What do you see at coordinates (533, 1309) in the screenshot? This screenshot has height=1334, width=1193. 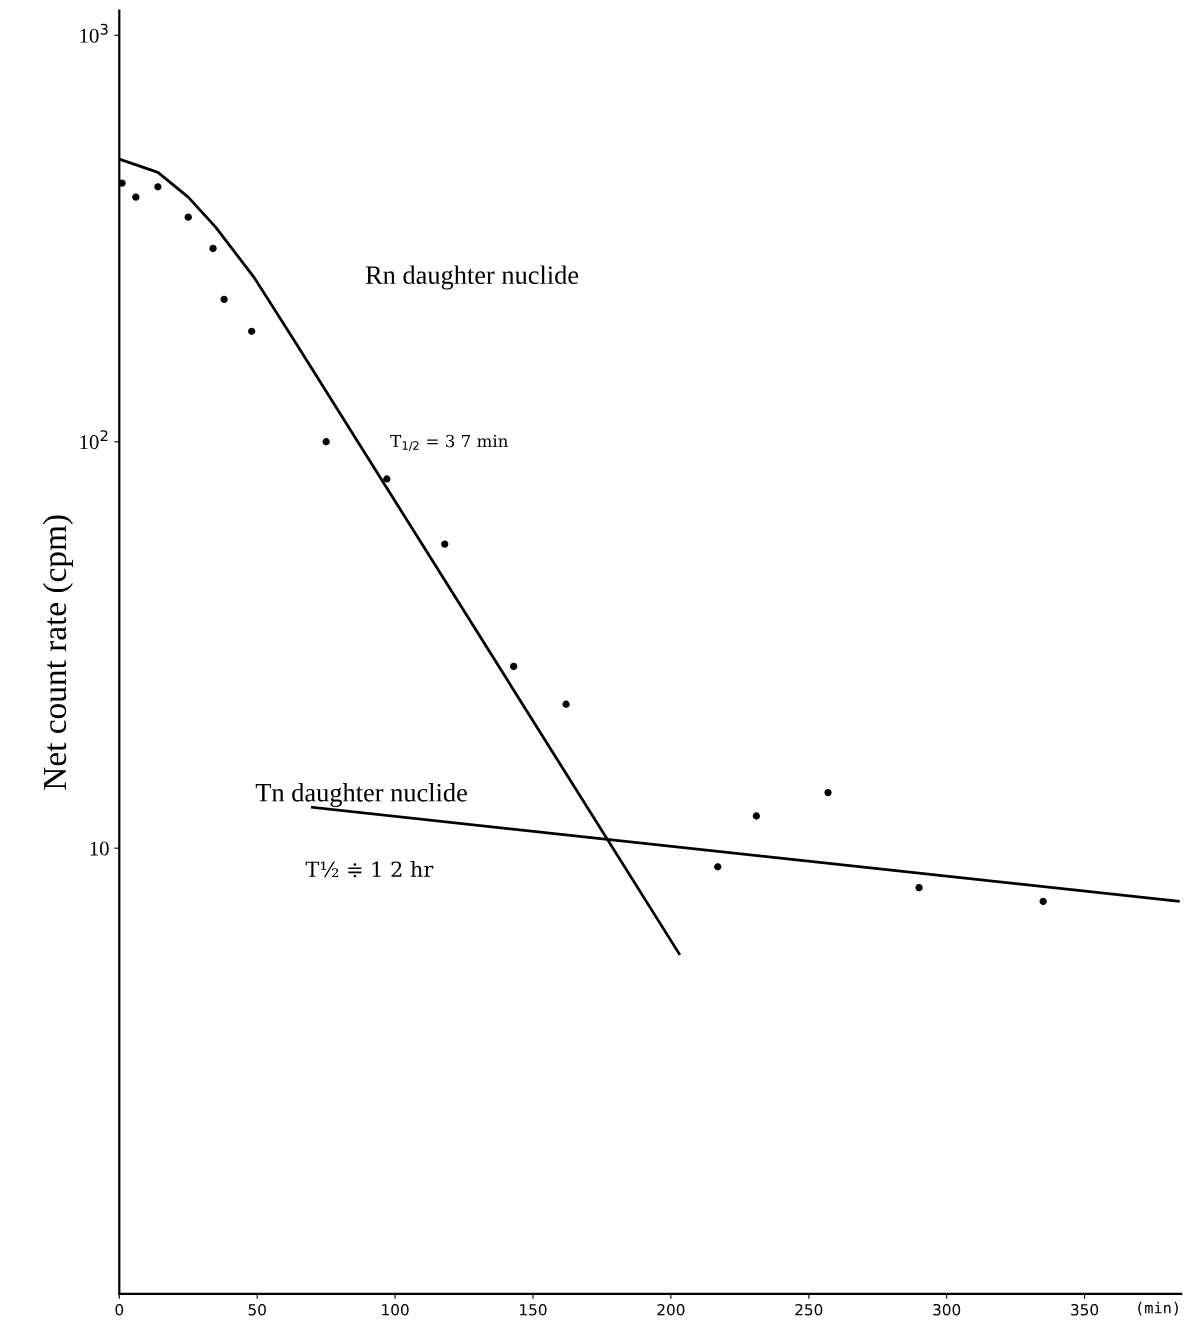 I see `x-tick-label: 150` at bounding box center [533, 1309].